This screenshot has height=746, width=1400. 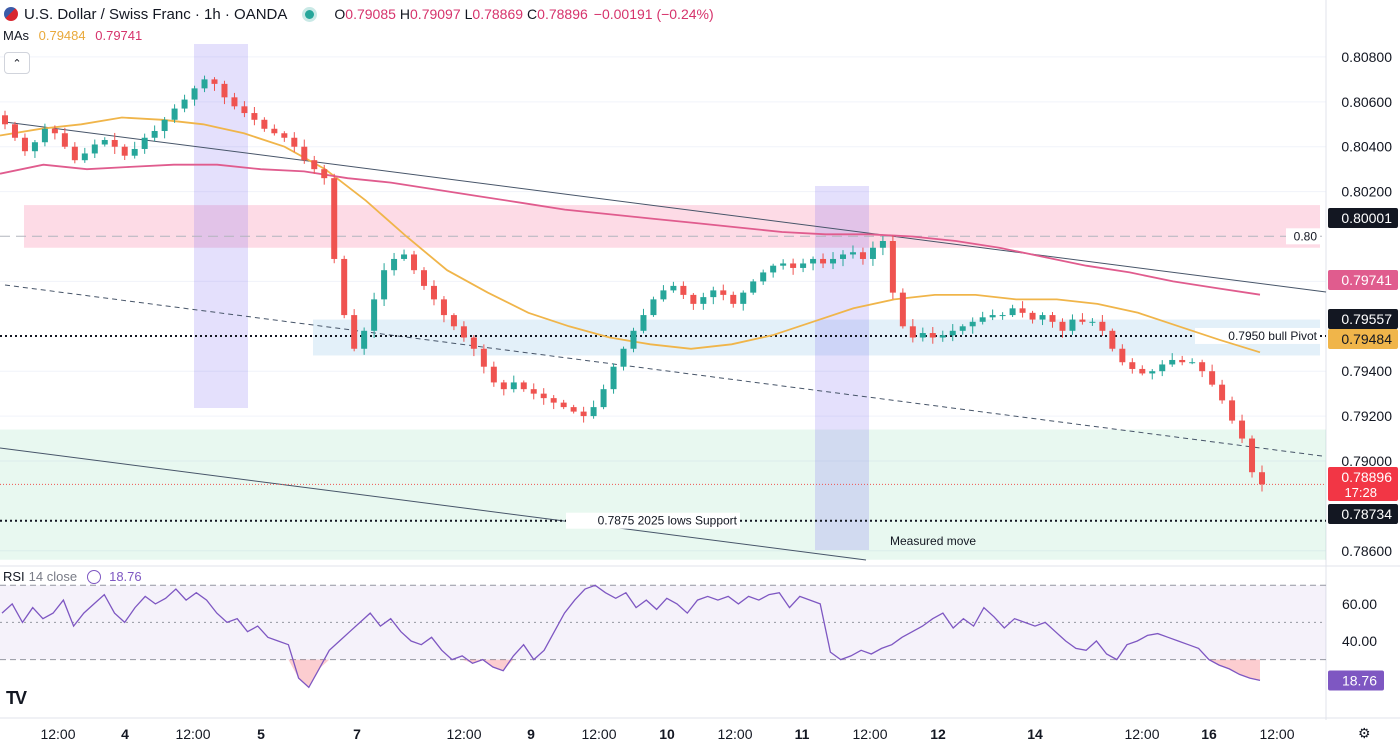 What do you see at coordinates (1366, 280) in the screenshot?
I see `price-badge-value: 0.79741` at bounding box center [1366, 280].